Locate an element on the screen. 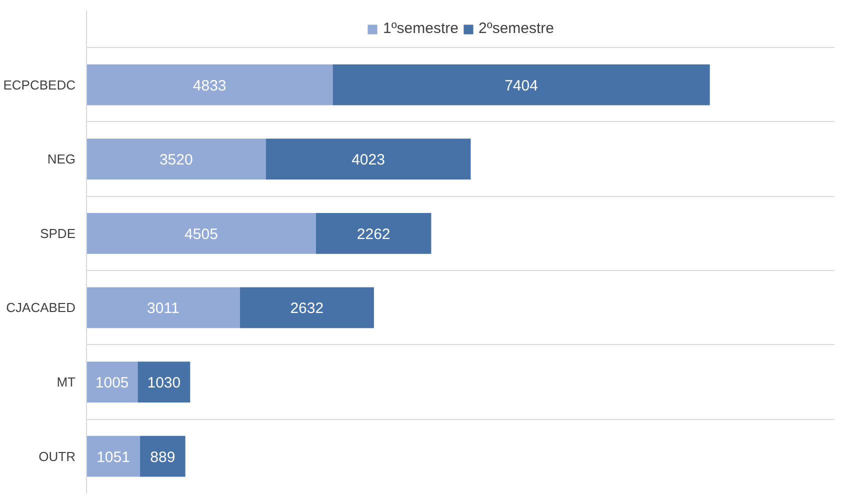  data-label: 7404 is located at coordinates (521, 85).